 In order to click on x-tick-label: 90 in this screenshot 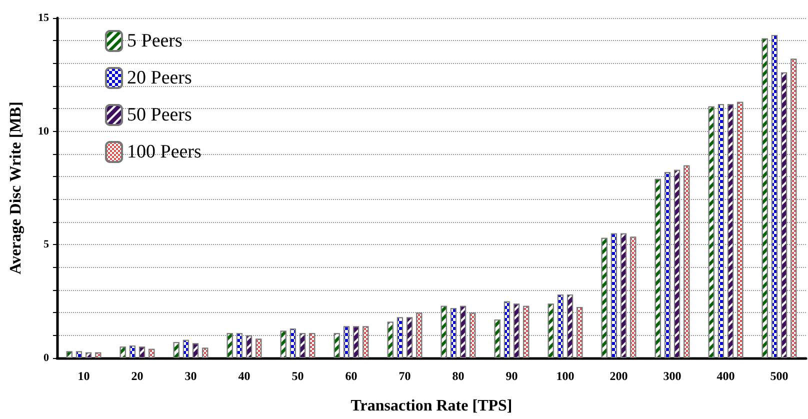, I will do `click(512, 376)`.